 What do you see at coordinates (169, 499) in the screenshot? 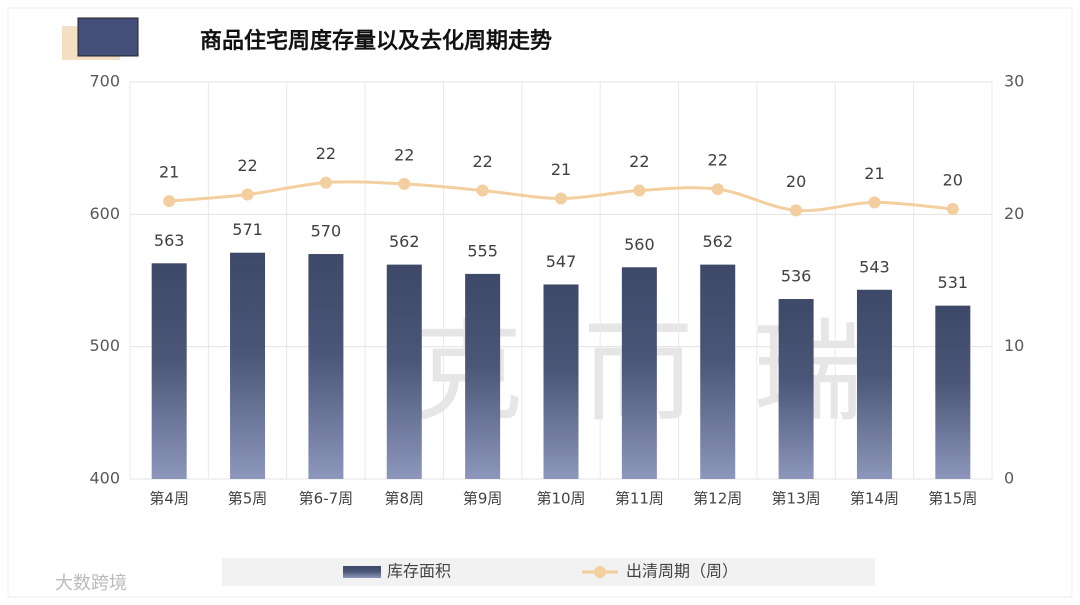
I see `x-tick-label: 第4周` at bounding box center [169, 499].